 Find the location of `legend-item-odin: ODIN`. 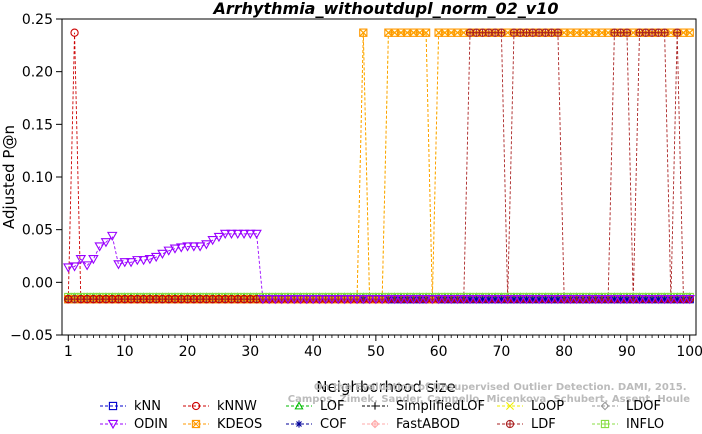

legend-item-odin: ODIN is located at coordinates (134, 424).